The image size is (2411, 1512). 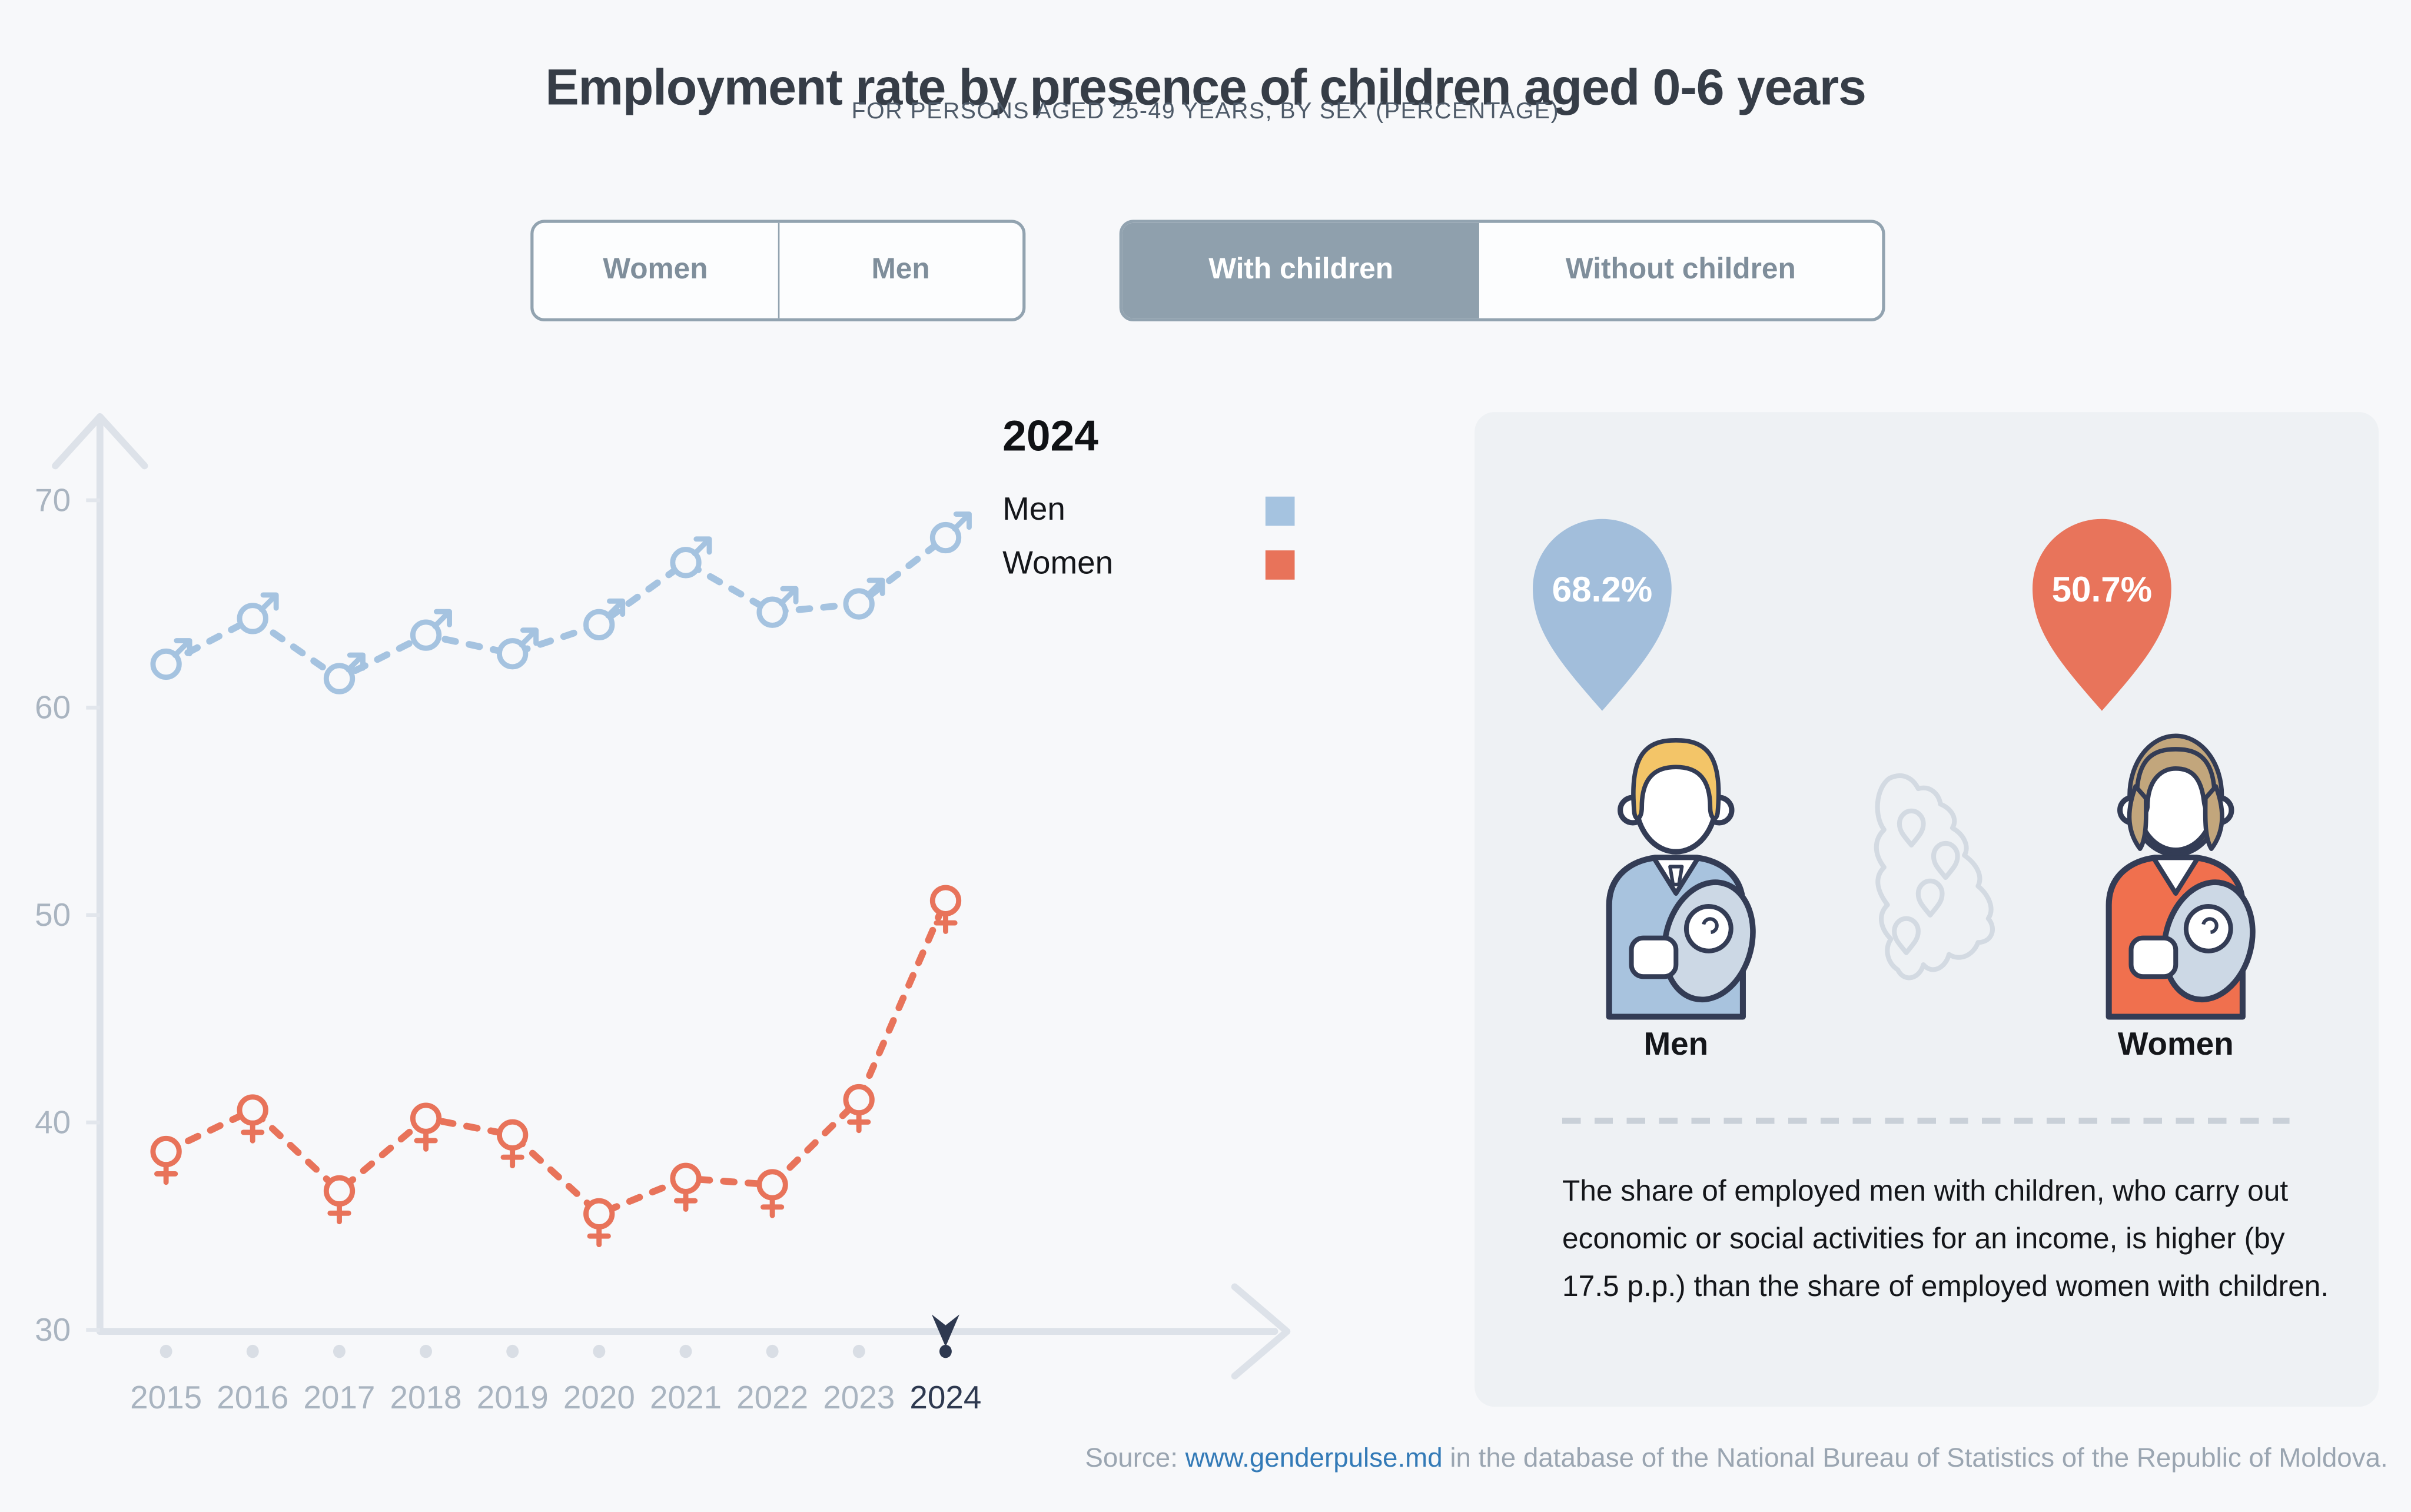 I want to click on legend-label-men: Men, so click(x=1033, y=509).